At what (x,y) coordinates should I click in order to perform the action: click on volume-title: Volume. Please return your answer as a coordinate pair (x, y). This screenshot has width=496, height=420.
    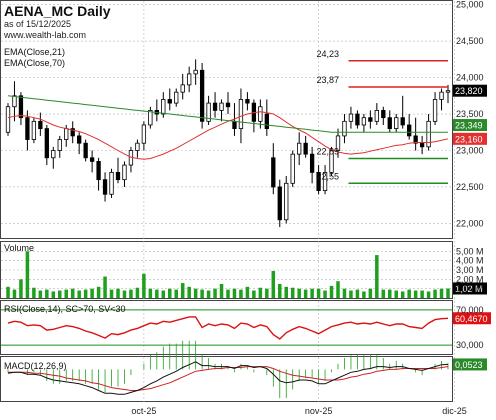
    Looking at the image, I should click on (19, 248).